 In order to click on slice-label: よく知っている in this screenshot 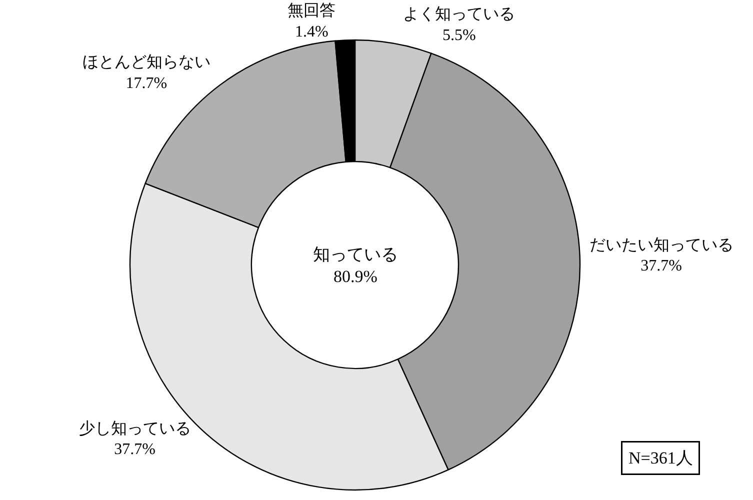, I will do `click(459, 15)`.